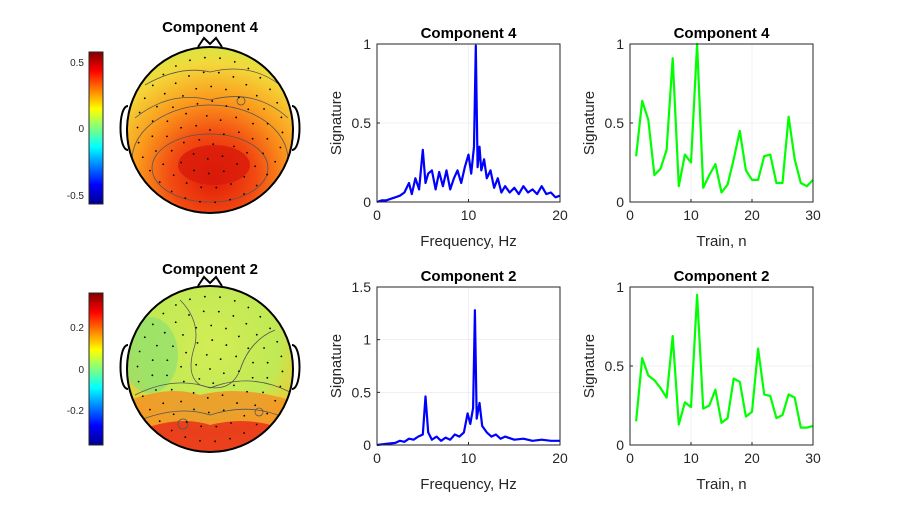  Describe the element at coordinates (76, 411) in the screenshot. I see `colorbar-tick: -0.2` at that location.